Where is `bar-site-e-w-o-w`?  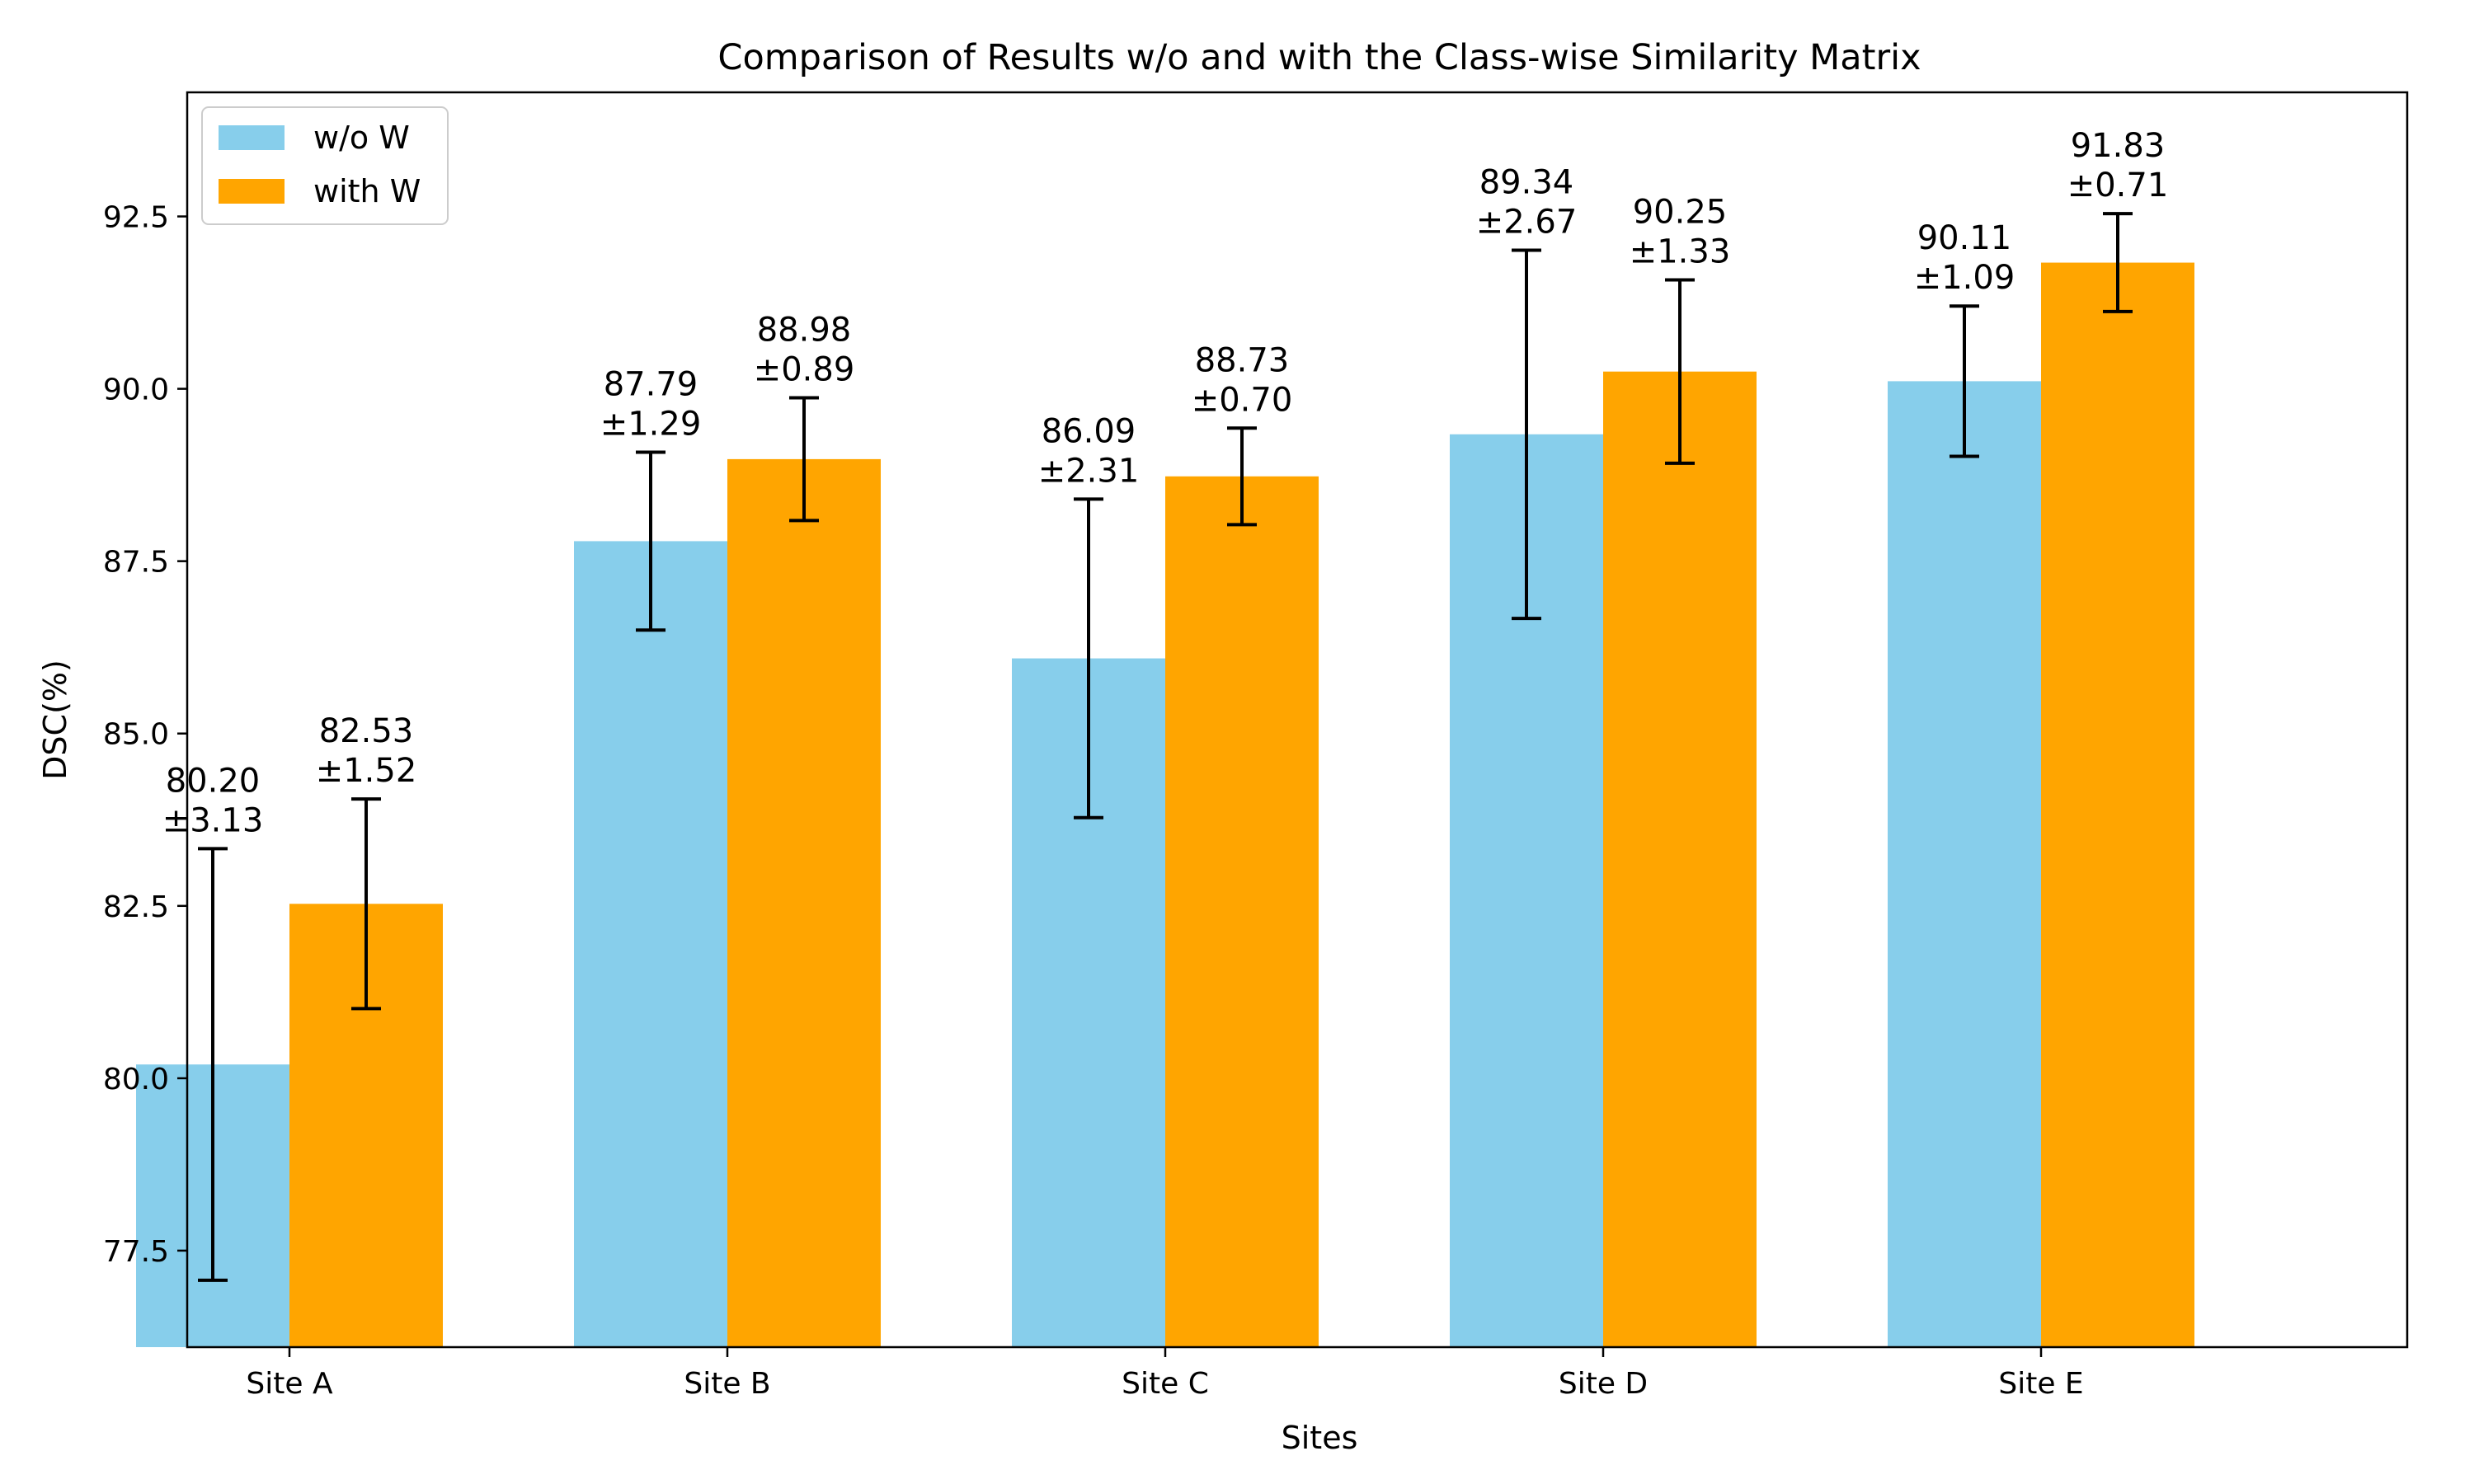
bar-site-e-w-o-w is located at coordinates (1964, 864).